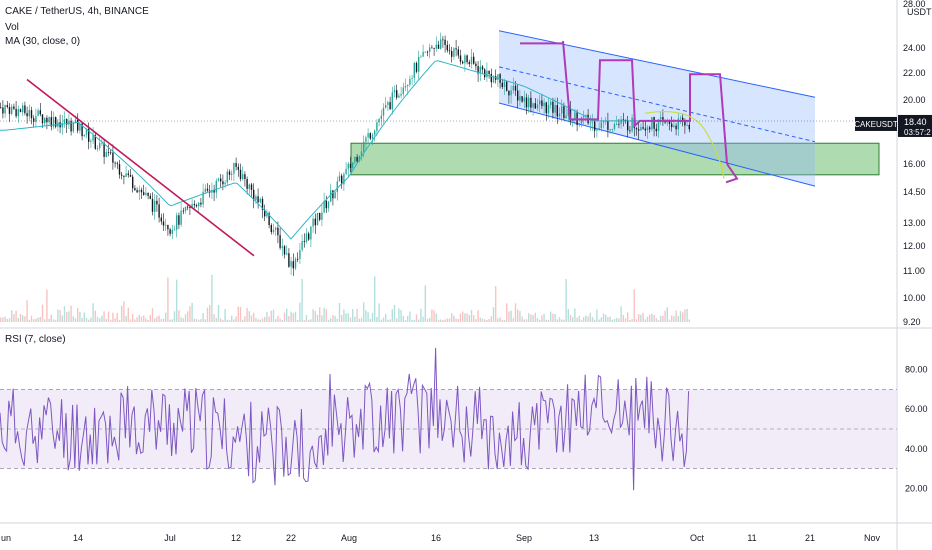 The height and width of the screenshot is (550, 932). Describe the element at coordinates (77, 11) in the screenshot. I see `symbol-title: CAKE / TetherUS, 4h, BINANCE` at that location.